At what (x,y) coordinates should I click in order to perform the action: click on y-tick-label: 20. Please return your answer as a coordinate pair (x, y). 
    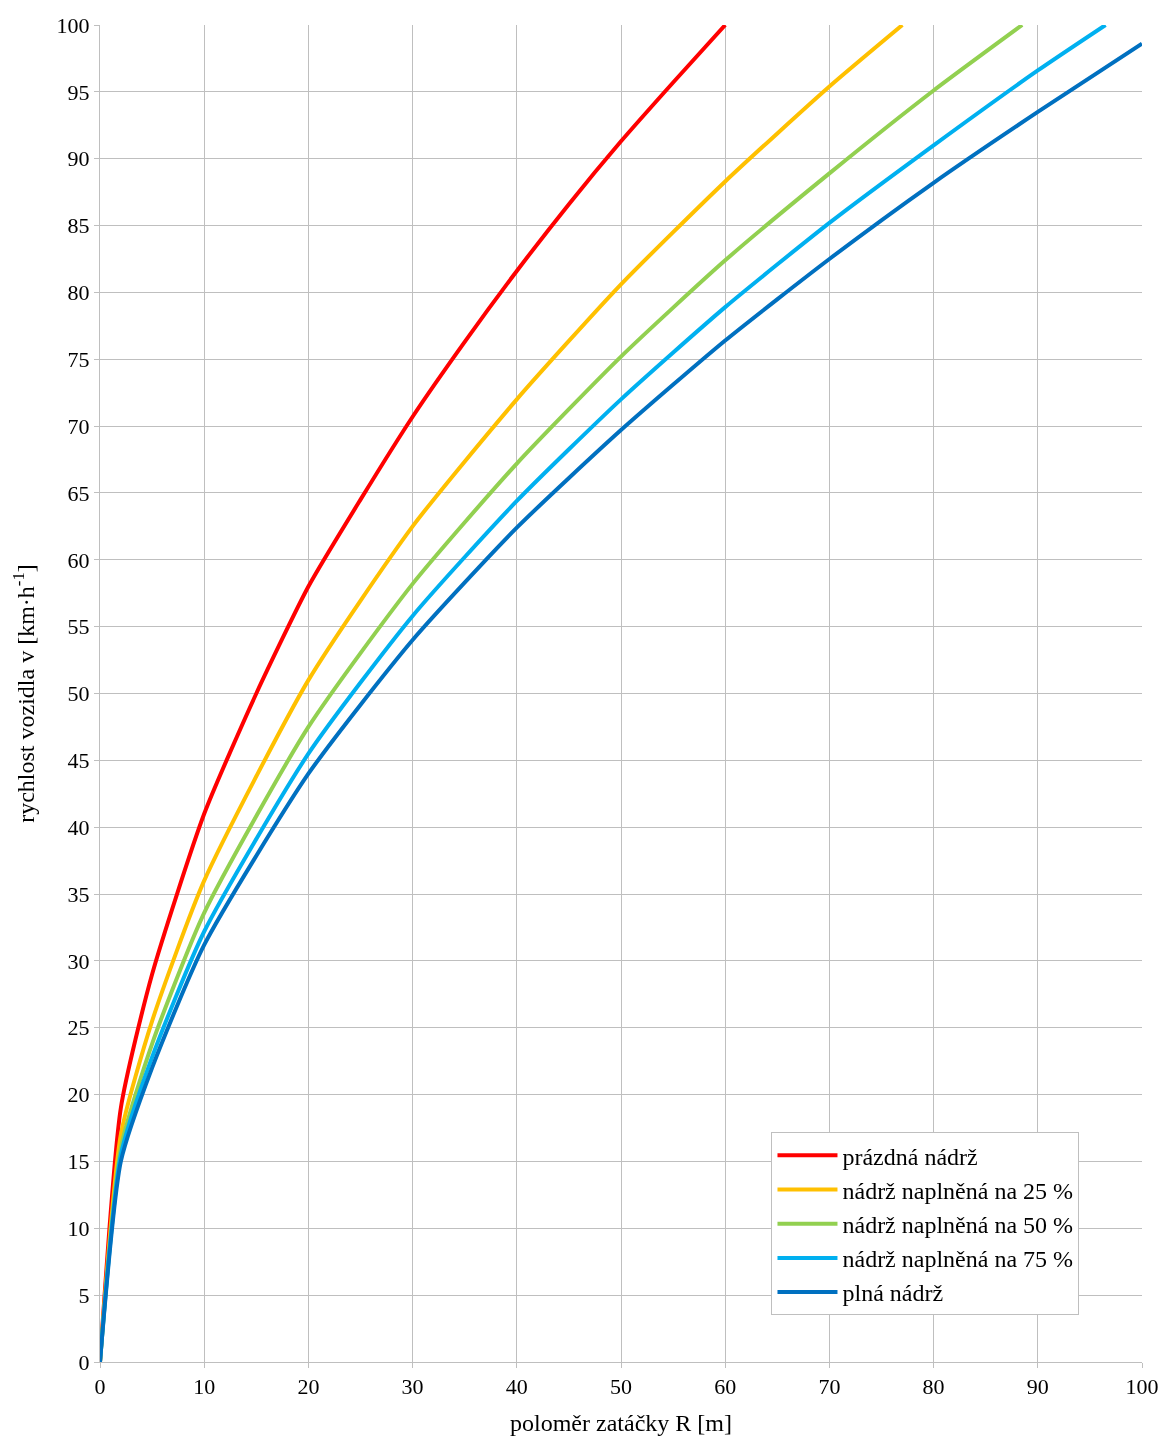
    Looking at the image, I should click on (78, 1095).